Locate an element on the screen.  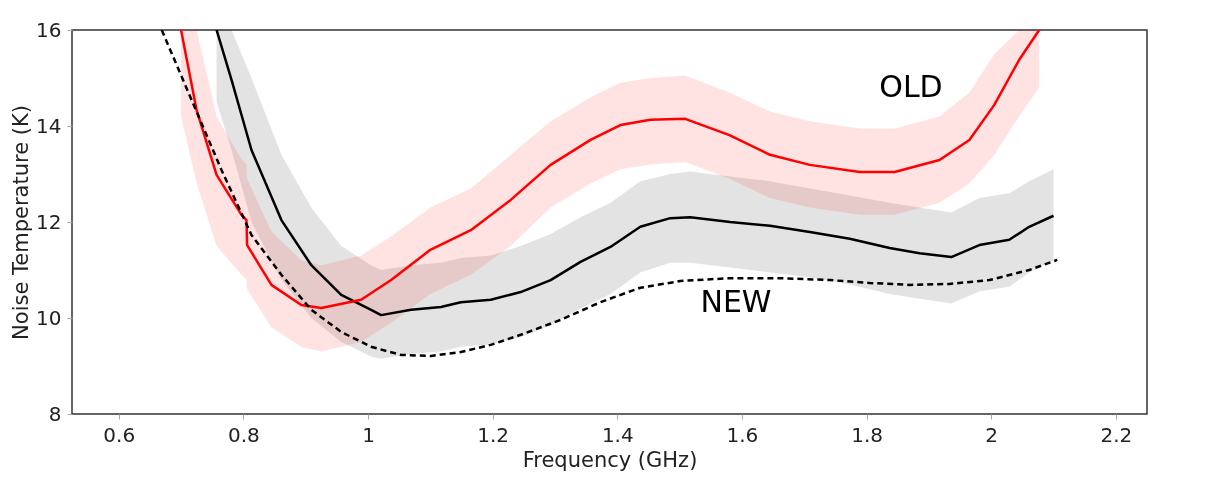
x-tick-label: 0.6 is located at coordinates (119, 434).